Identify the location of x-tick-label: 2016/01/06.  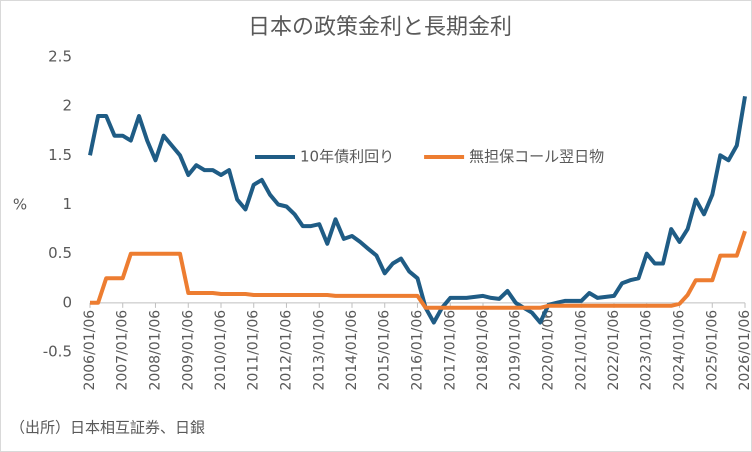
(417, 350).